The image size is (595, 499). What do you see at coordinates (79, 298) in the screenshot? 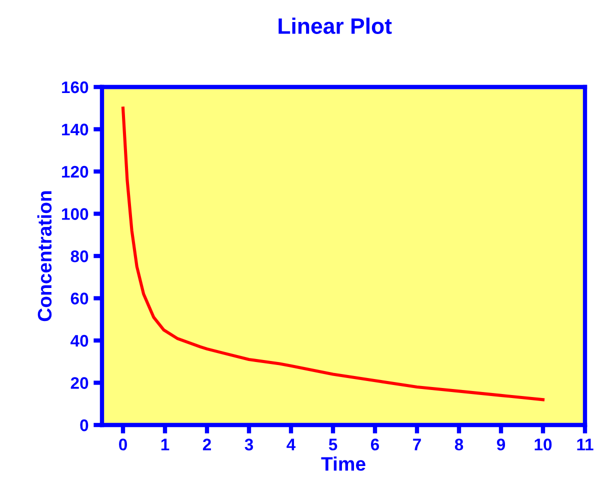
I see `y-tick-label: 60` at bounding box center [79, 298].